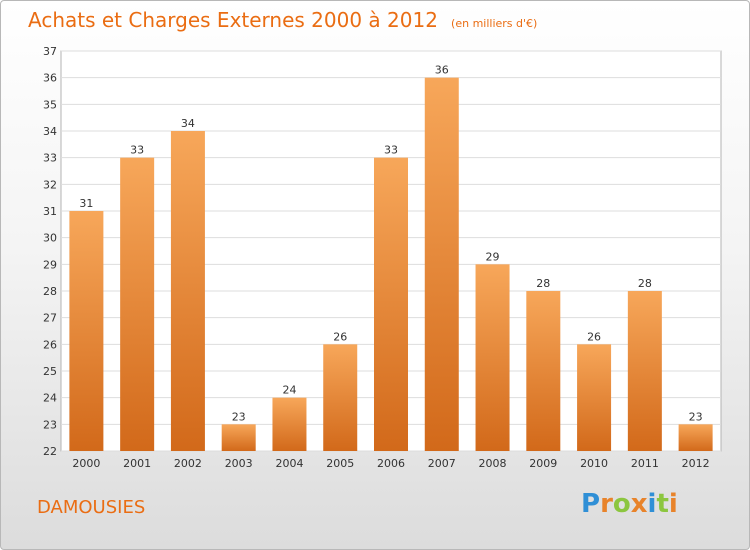  Describe the element at coordinates (543, 371) in the screenshot. I see `bar-2009` at that location.